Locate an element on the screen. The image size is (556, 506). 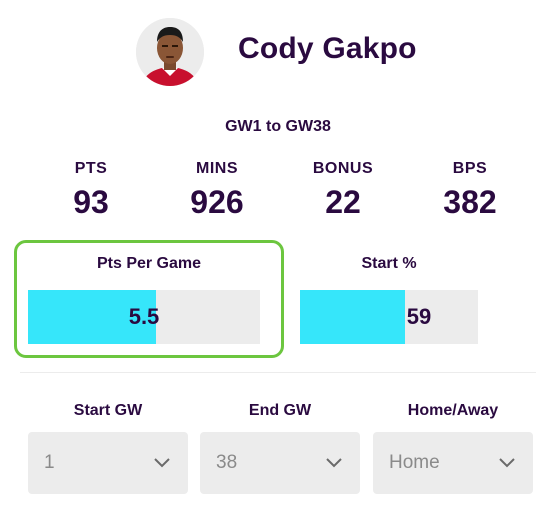
gameweek-range-label: GW1 to GW38 is located at coordinates (278, 126).